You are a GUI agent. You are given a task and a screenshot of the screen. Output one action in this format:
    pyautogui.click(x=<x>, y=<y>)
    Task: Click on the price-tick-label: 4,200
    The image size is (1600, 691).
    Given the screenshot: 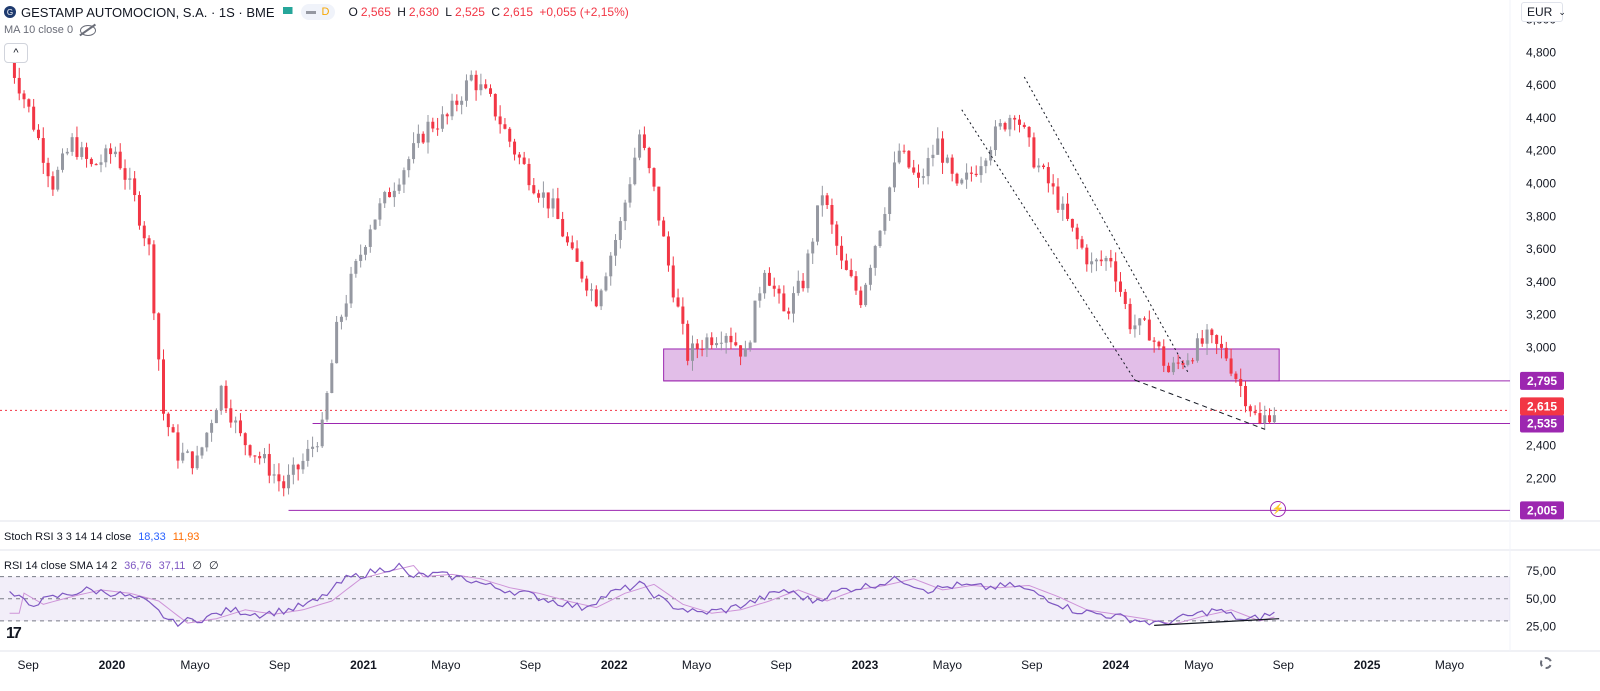 What is the action you would take?
    pyautogui.click(x=1541, y=151)
    